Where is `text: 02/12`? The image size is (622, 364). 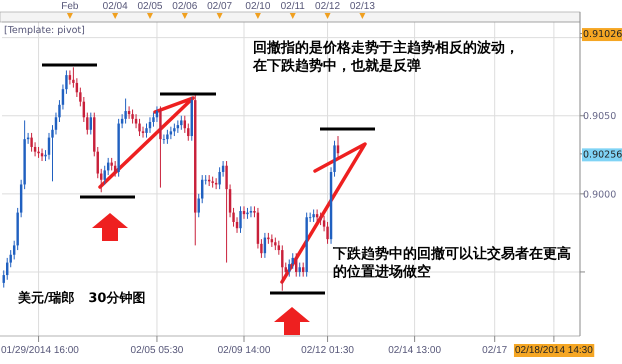
text: 02/12 is located at coordinates (328, 6).